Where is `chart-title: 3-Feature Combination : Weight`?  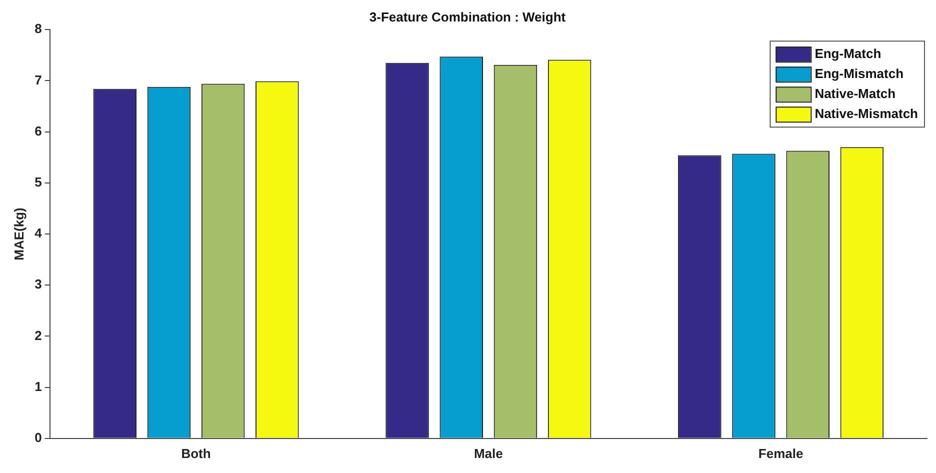
chart-title: 3-Feature Combination : Weight is located at coordinates (467, 16).